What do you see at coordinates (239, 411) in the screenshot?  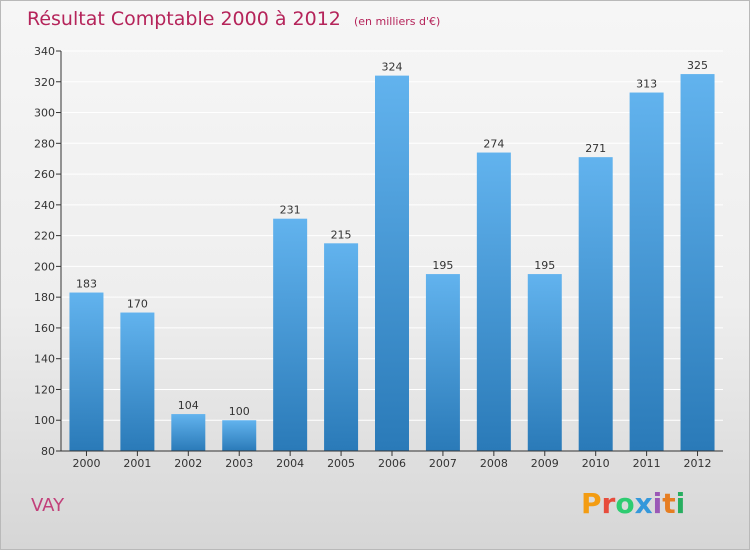 I see `data-label-2003: 100` at bounding box center [239, 411].